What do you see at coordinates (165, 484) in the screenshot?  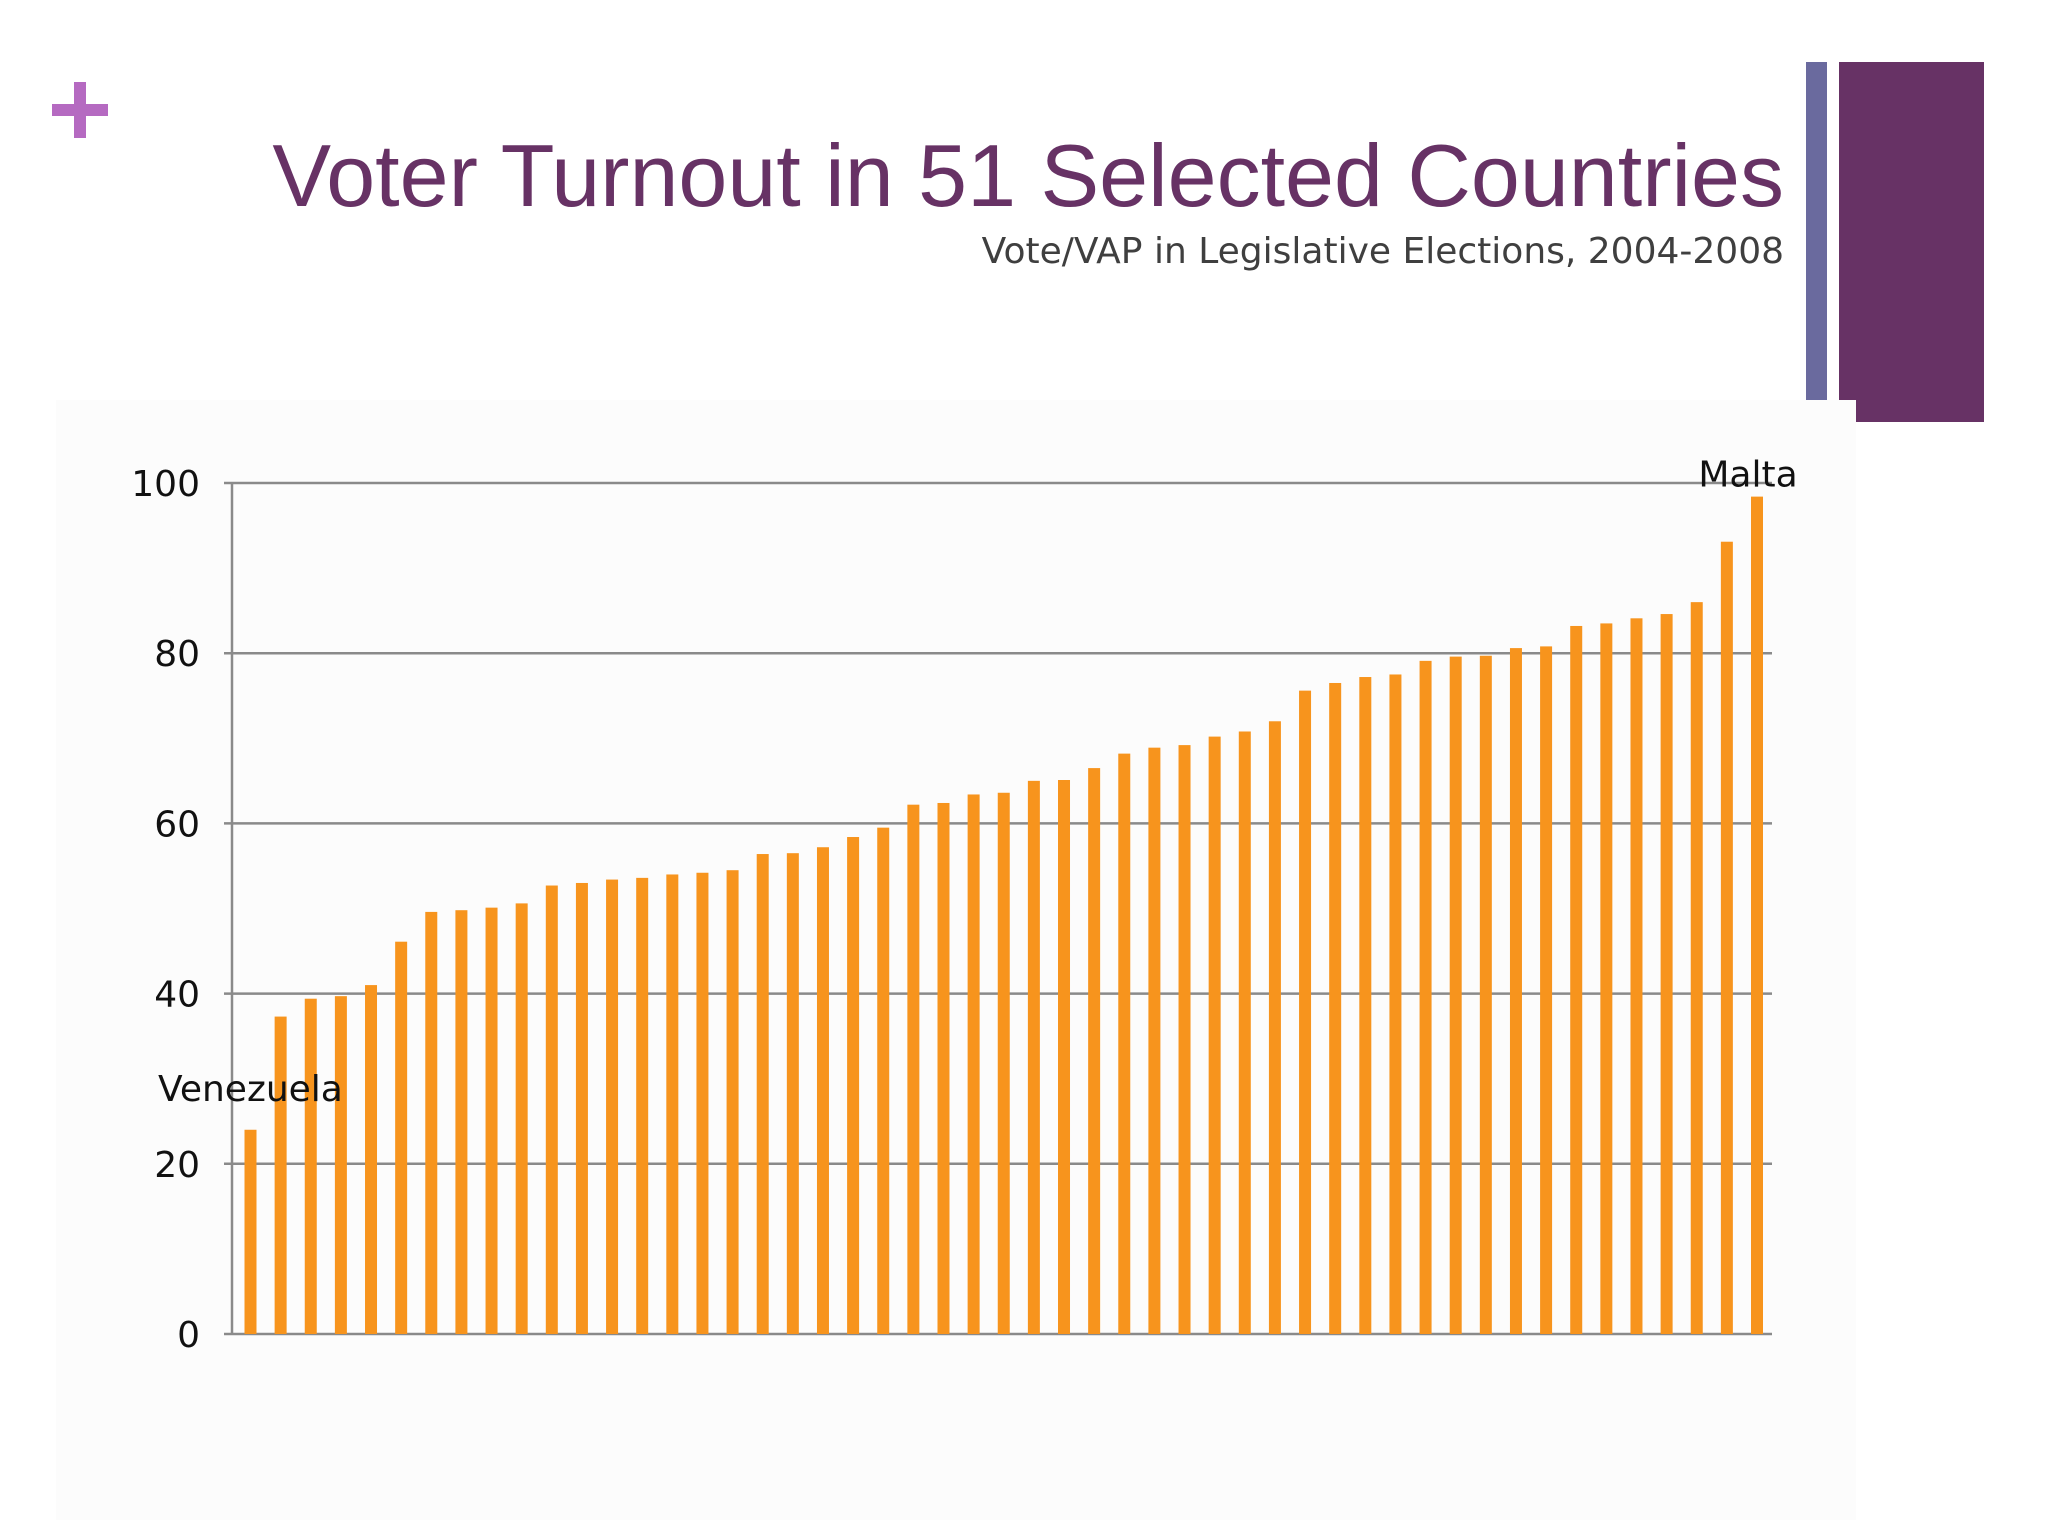 I see `y-tick-label-100: 100` at bounding box center [165, 484].